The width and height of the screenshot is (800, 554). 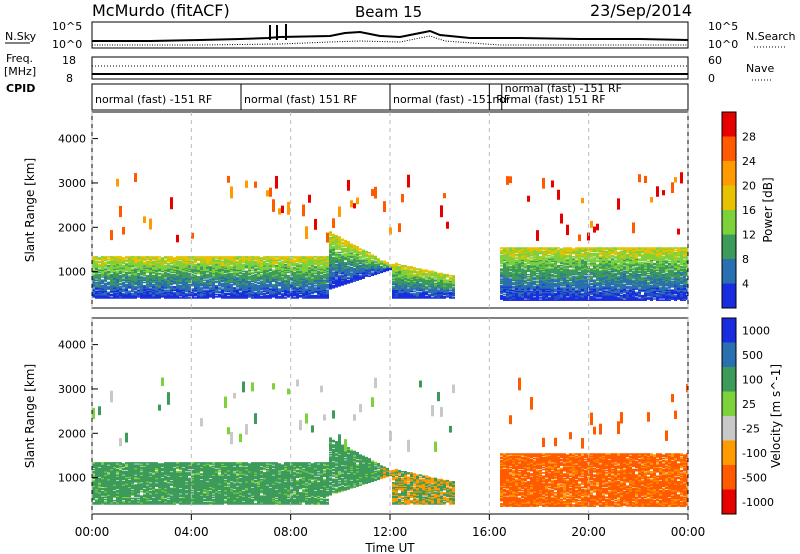 What do you see at coordinates (161, 10) in the screenshot?
I see `station-title: McMurdo (fitACF)` at bounding box center [161, 10].